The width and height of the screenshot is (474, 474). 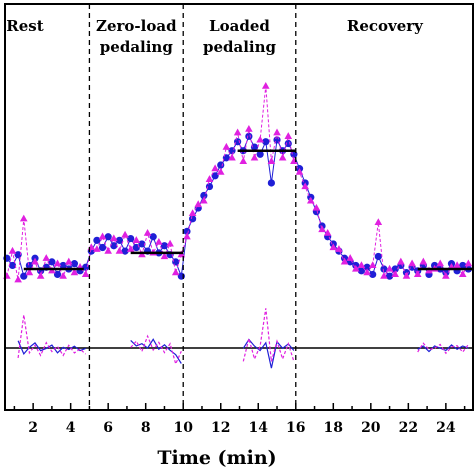 What do you see at coordinates (295, 428) in the screenshot?
I see `x-tick-label: 16` at bounding box center [295, 428].